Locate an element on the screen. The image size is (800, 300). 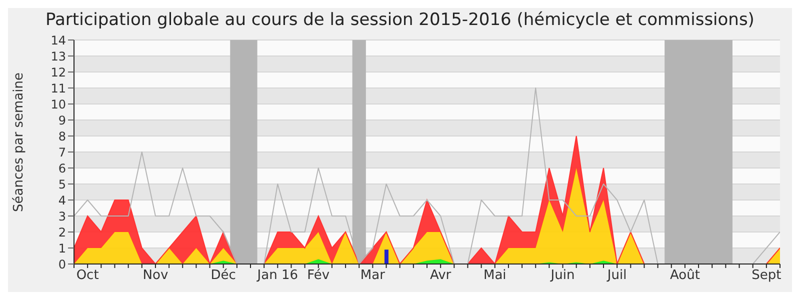
y-tick-label: 11 is located at coordinates (58, 88).